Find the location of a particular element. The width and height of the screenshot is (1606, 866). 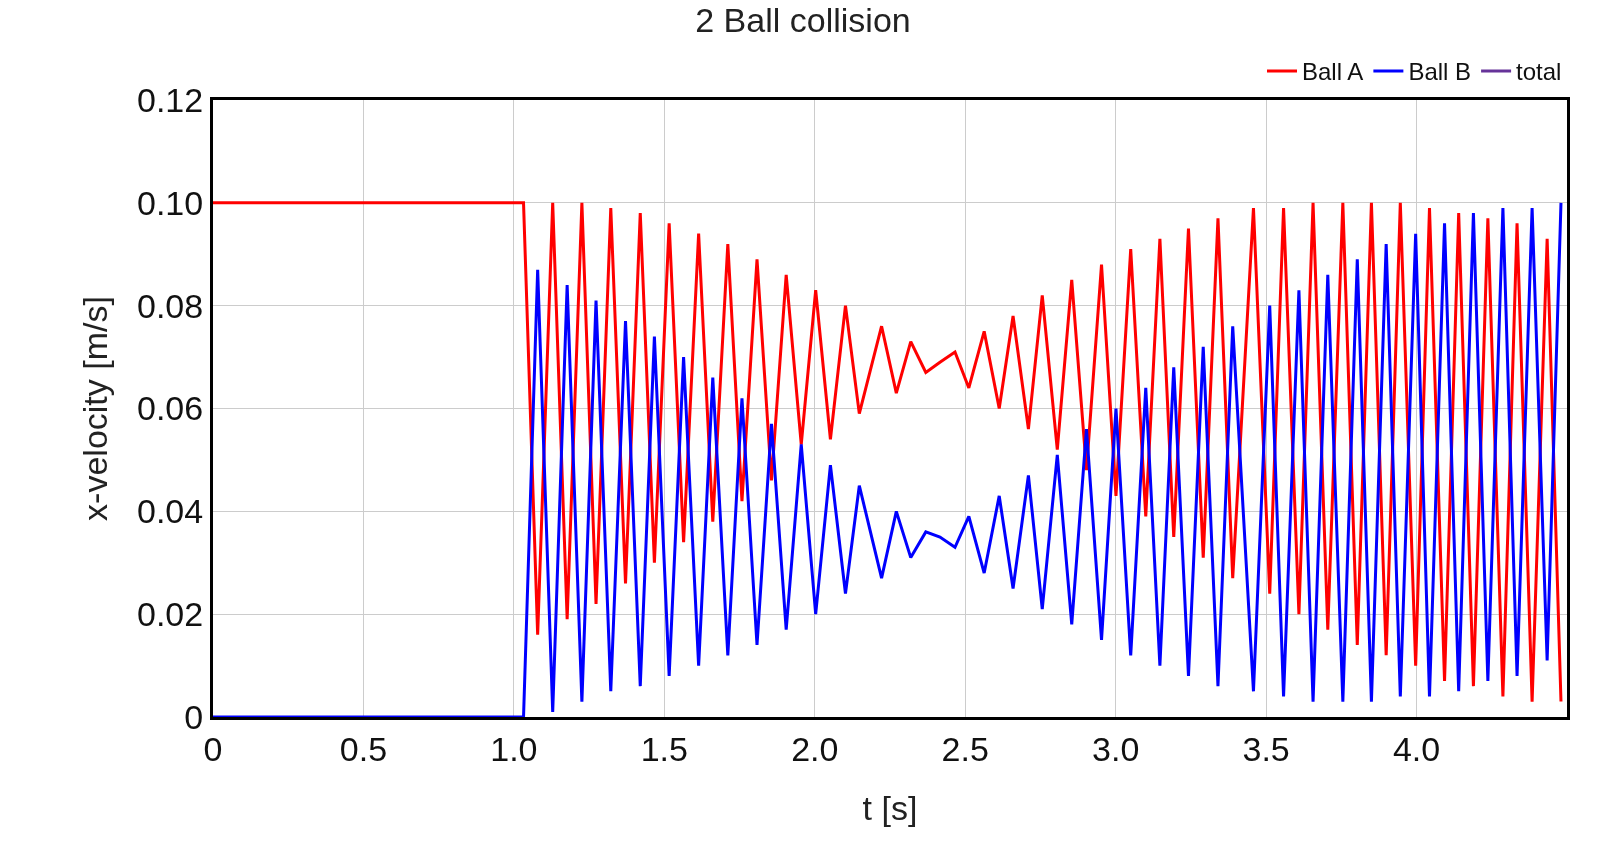

x-axis-title: t [s] is located at coordinates (890, 808).